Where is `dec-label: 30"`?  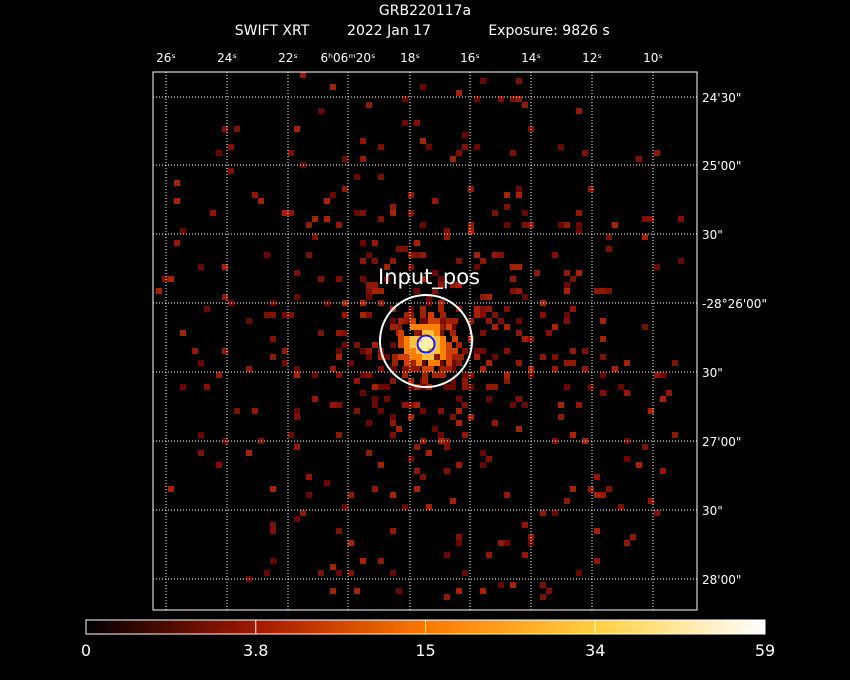 dec-label: 30" is located at coordinates (712, 373).